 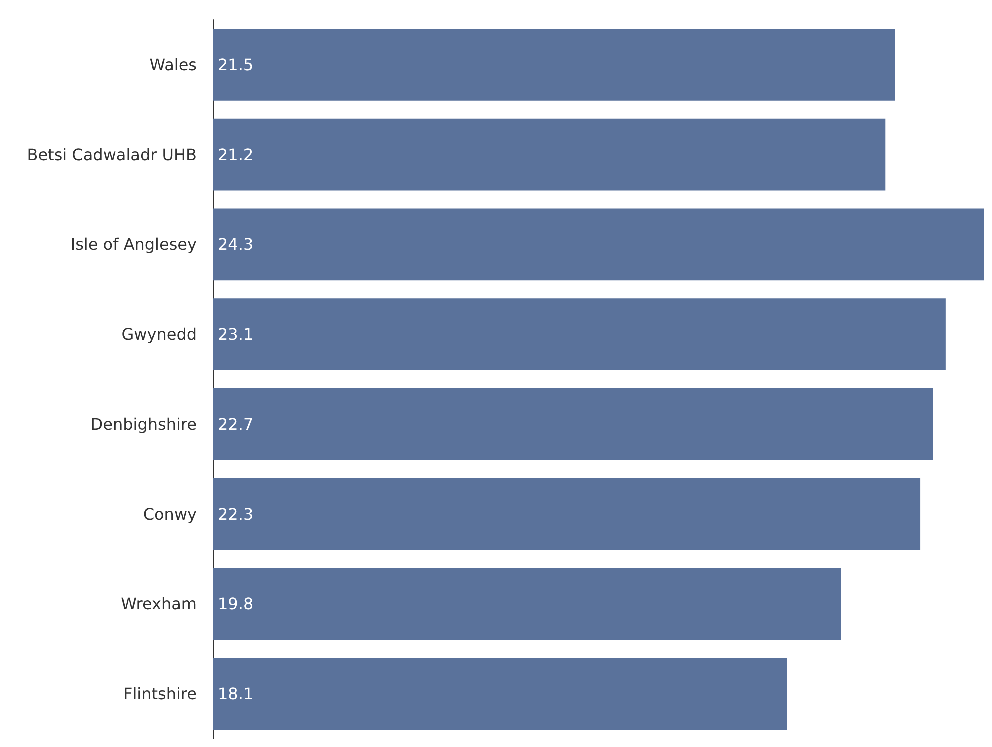 I want to click on y-tick-label: Conwy, so click(x=170, y=514).